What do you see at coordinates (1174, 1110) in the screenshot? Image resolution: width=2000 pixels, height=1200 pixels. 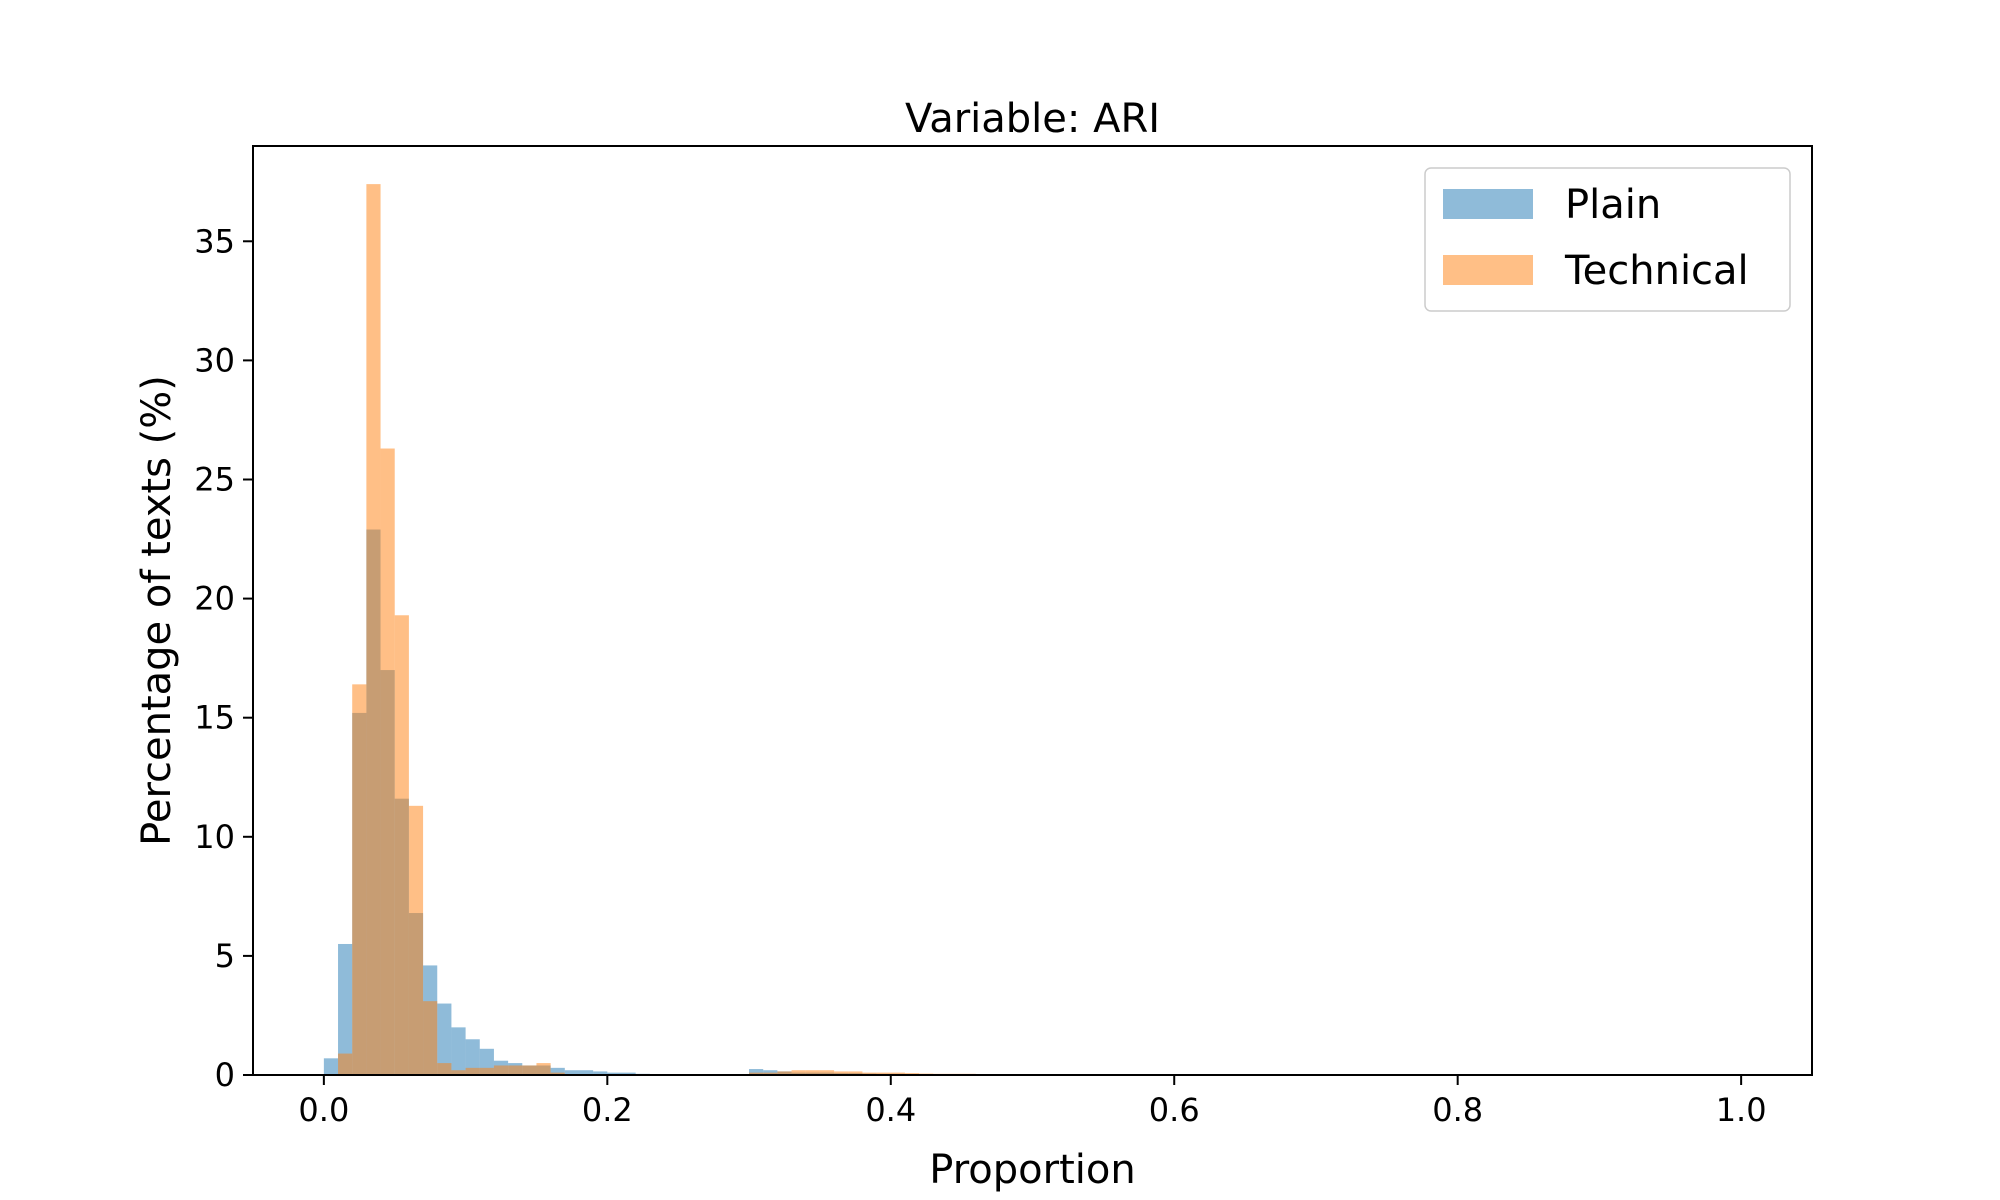 I see `x-tick-label-3: 0.6` at bounding box center [1174, 1110].